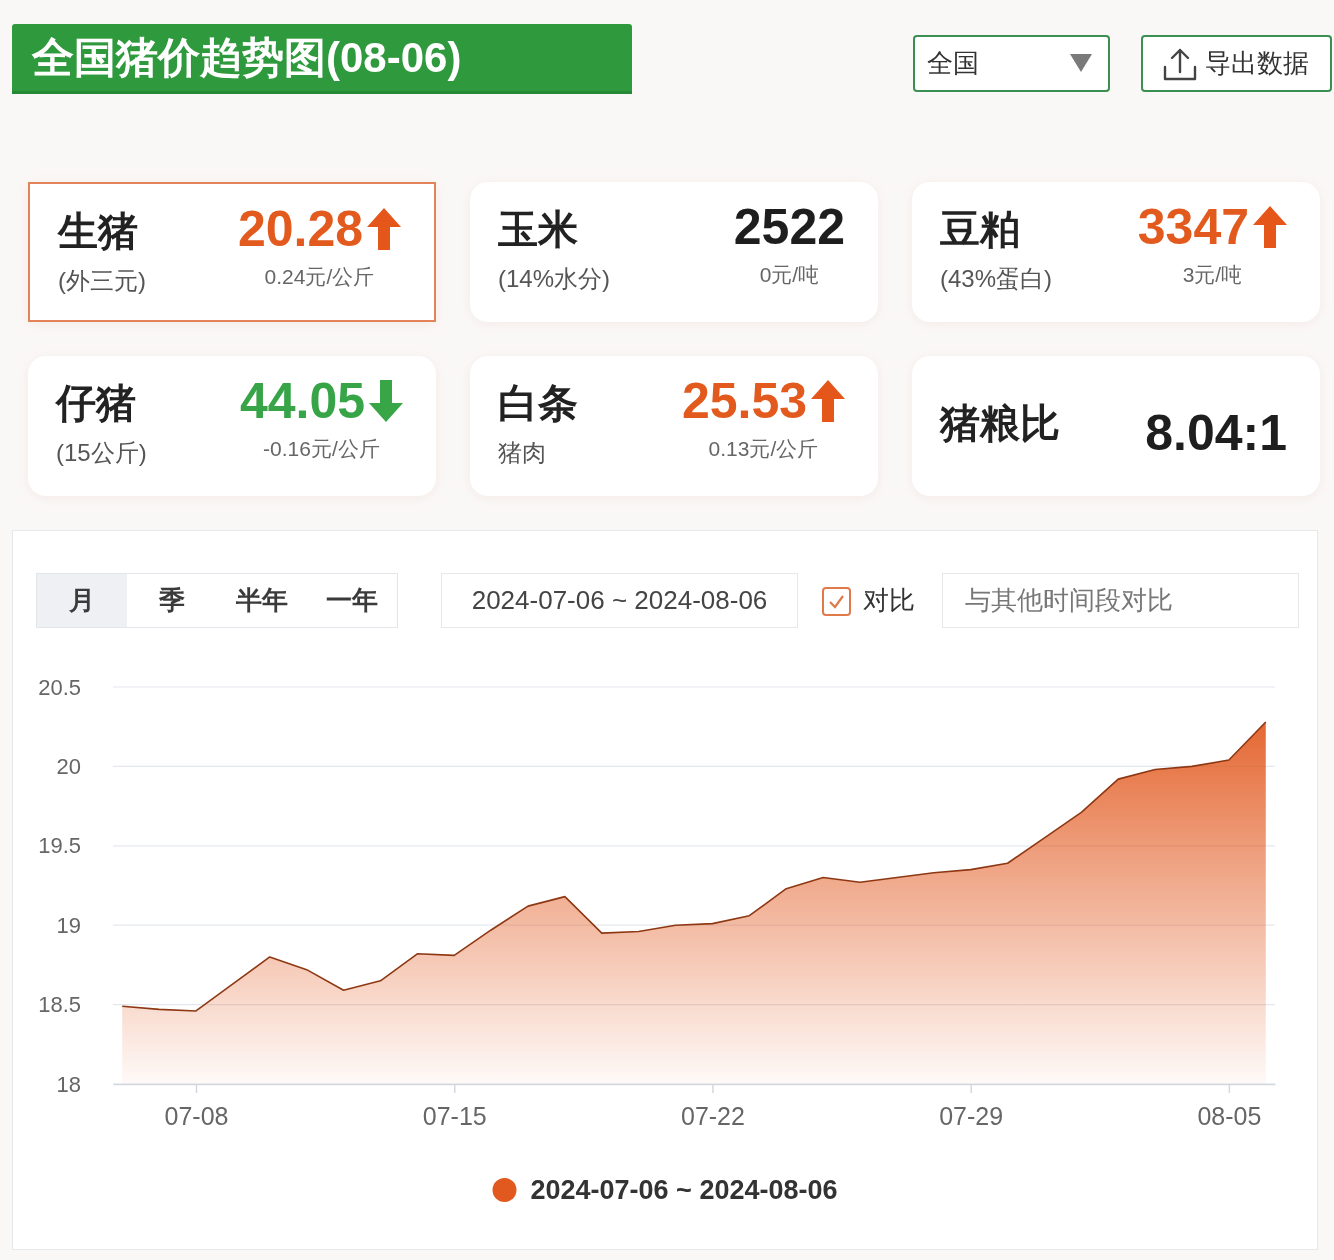  I want to click on x-tick-label: 07-15, so click(454, 1115).